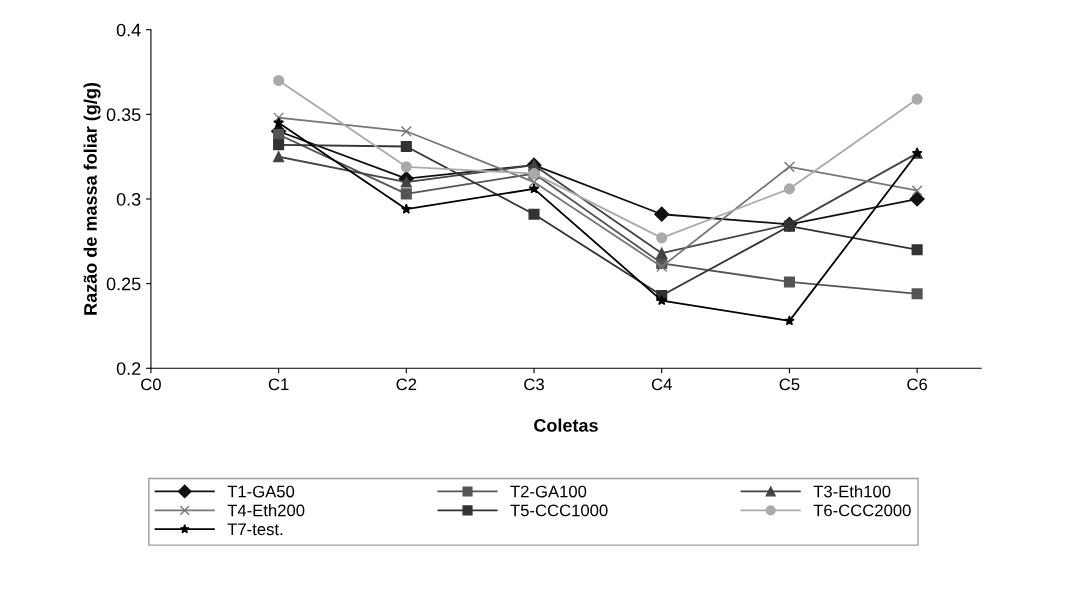  What do you see at coordinates (548, 491) in the screenshot?
I see `legend-label: T2-GA100` at bounding box center [548, 491].